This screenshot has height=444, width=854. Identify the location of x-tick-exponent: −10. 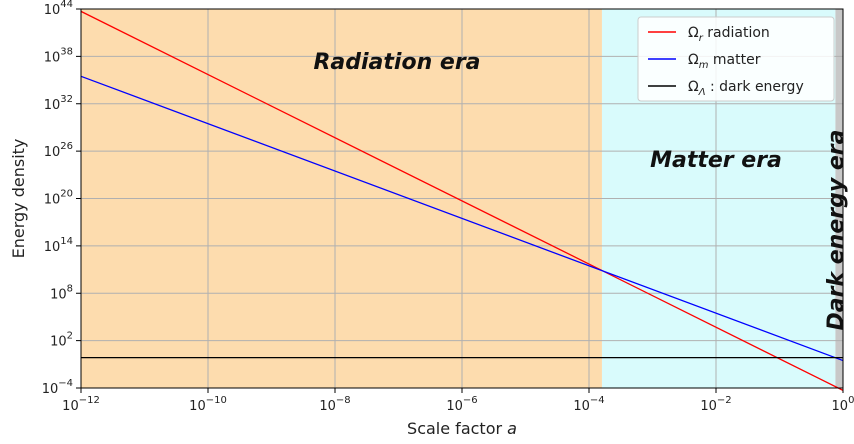
(216, 400).